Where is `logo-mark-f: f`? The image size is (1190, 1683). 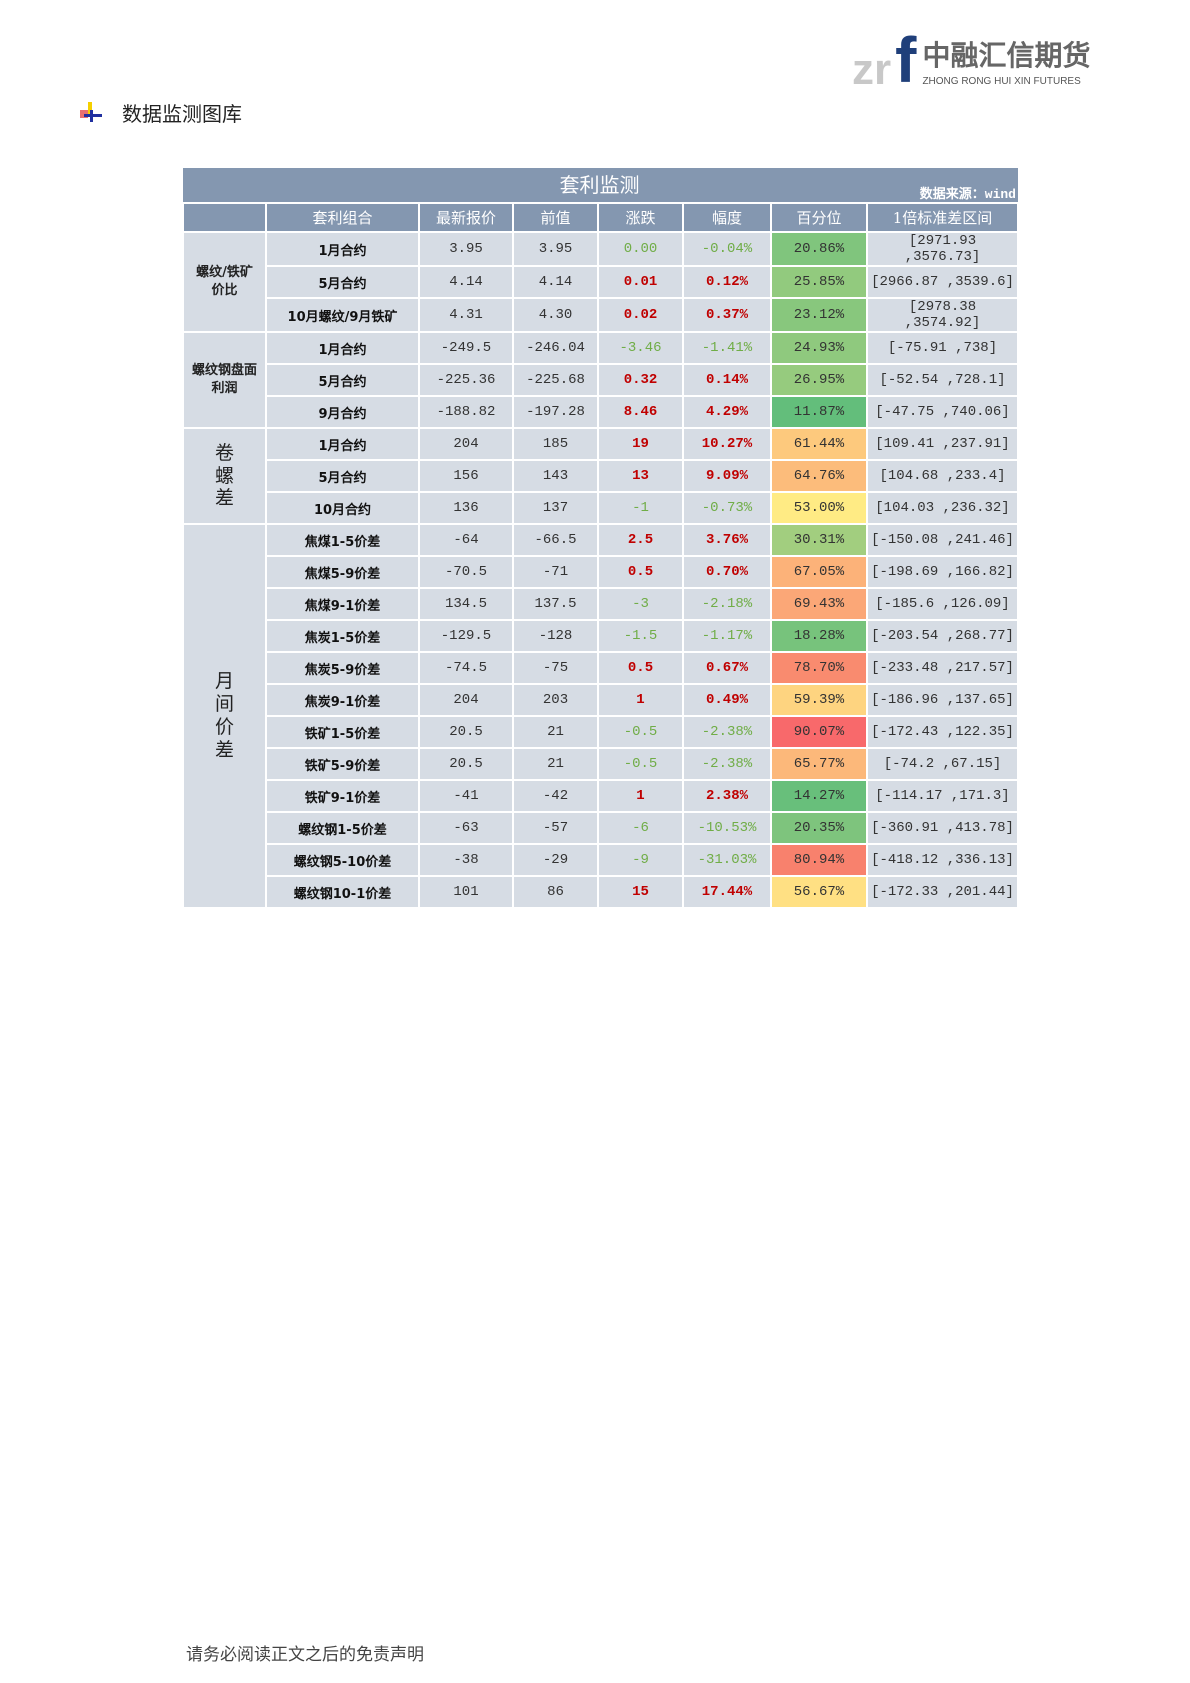 logo-mark-f: f is located at coordinates (906, 60).